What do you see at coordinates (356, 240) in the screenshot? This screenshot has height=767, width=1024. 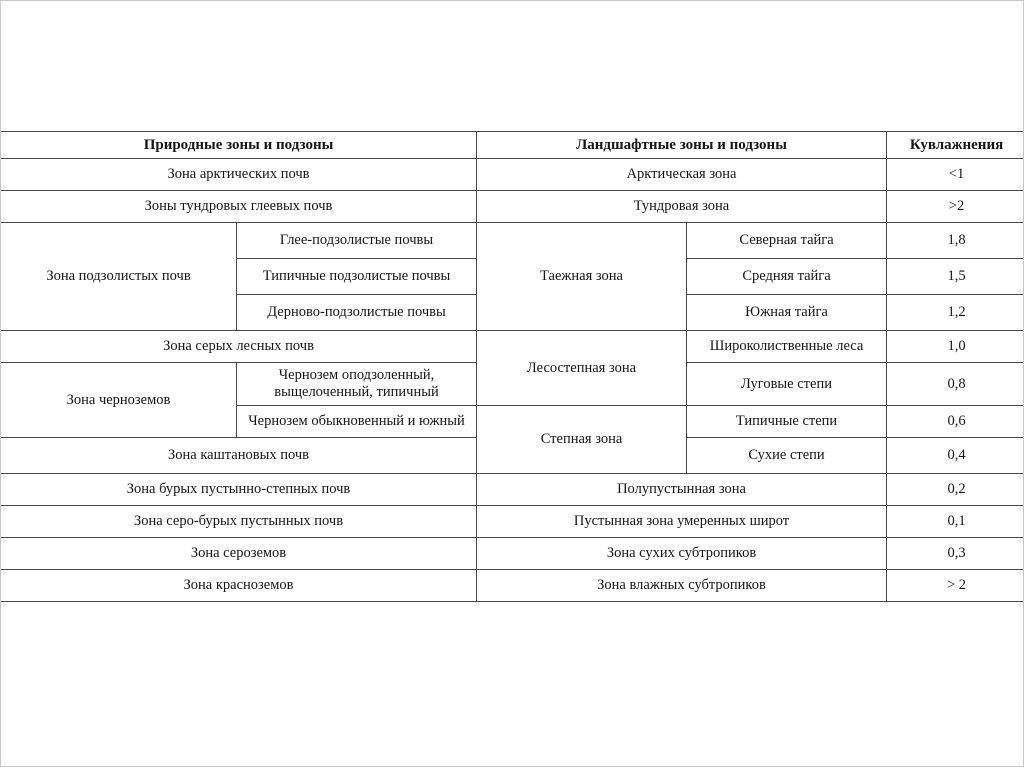 I see `natural-subzone-cell: Глее-подзолистые почвы` at bounding box center [356, 240].